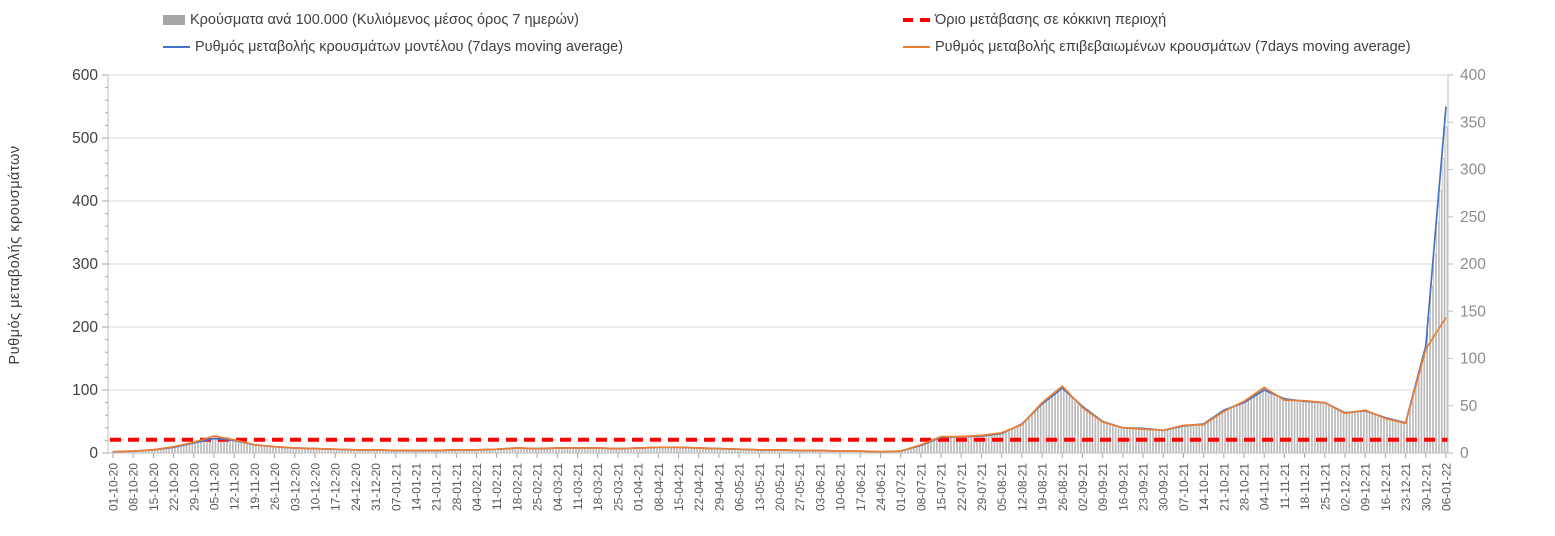 The image size is (1555, 536). What do you see at coordinates (719, 487) in the screenshot?
I see `svg-text: 29-04-21` at bounding box center [719, 487].